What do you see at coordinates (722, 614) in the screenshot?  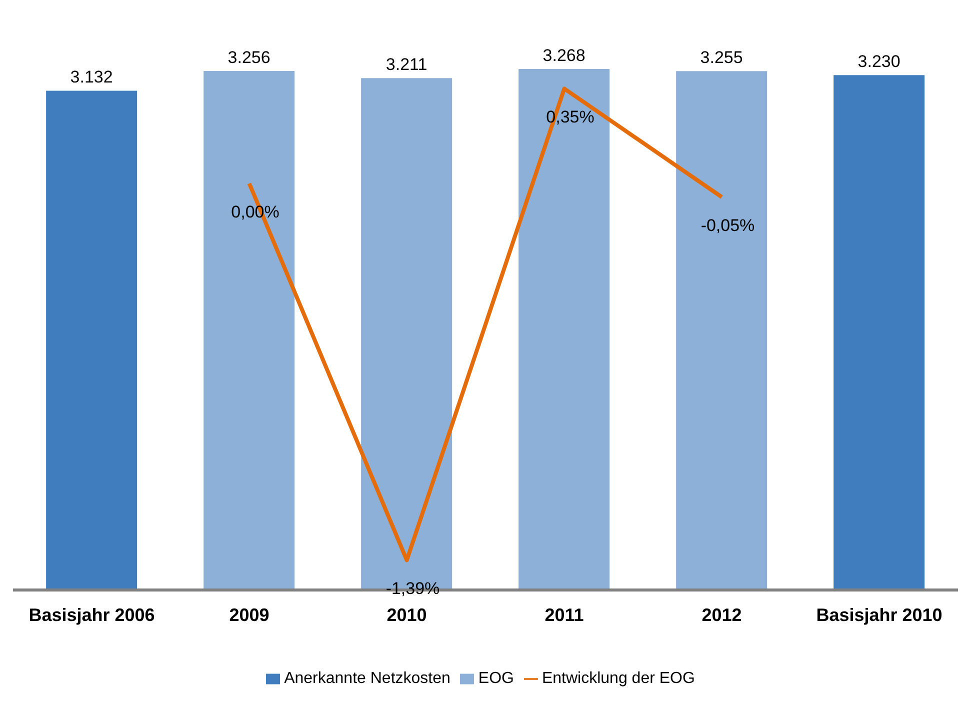 I see `x-tick-label: 2012` at bounding box center [722, 614].